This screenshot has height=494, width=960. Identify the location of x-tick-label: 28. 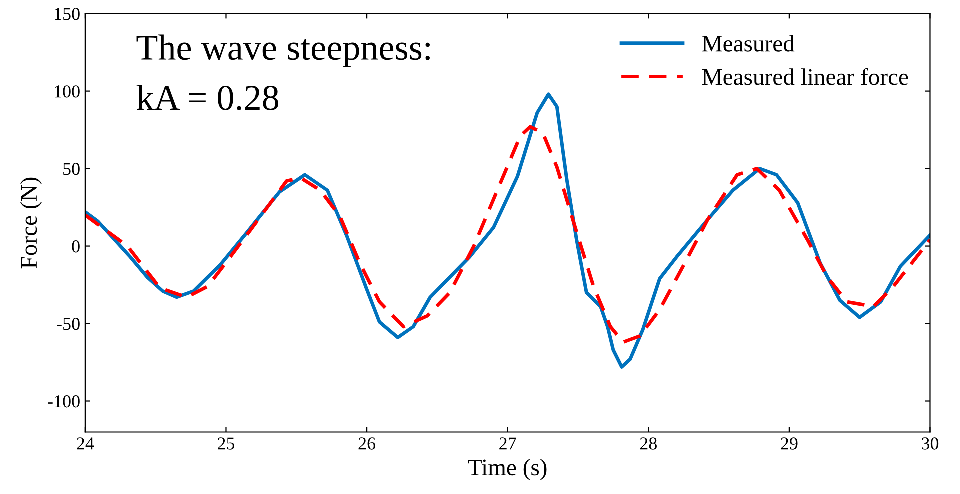
(648, 444).